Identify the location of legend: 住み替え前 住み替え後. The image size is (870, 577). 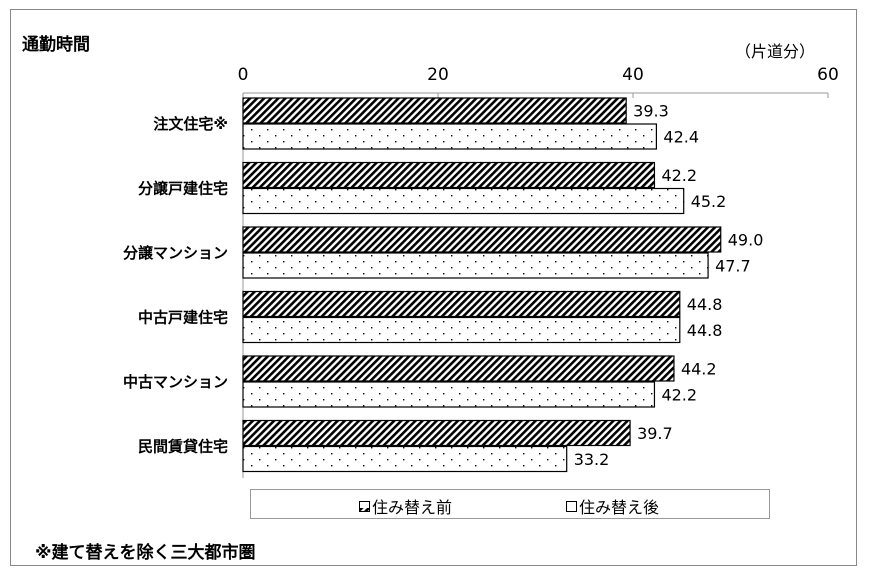
(510, 504).